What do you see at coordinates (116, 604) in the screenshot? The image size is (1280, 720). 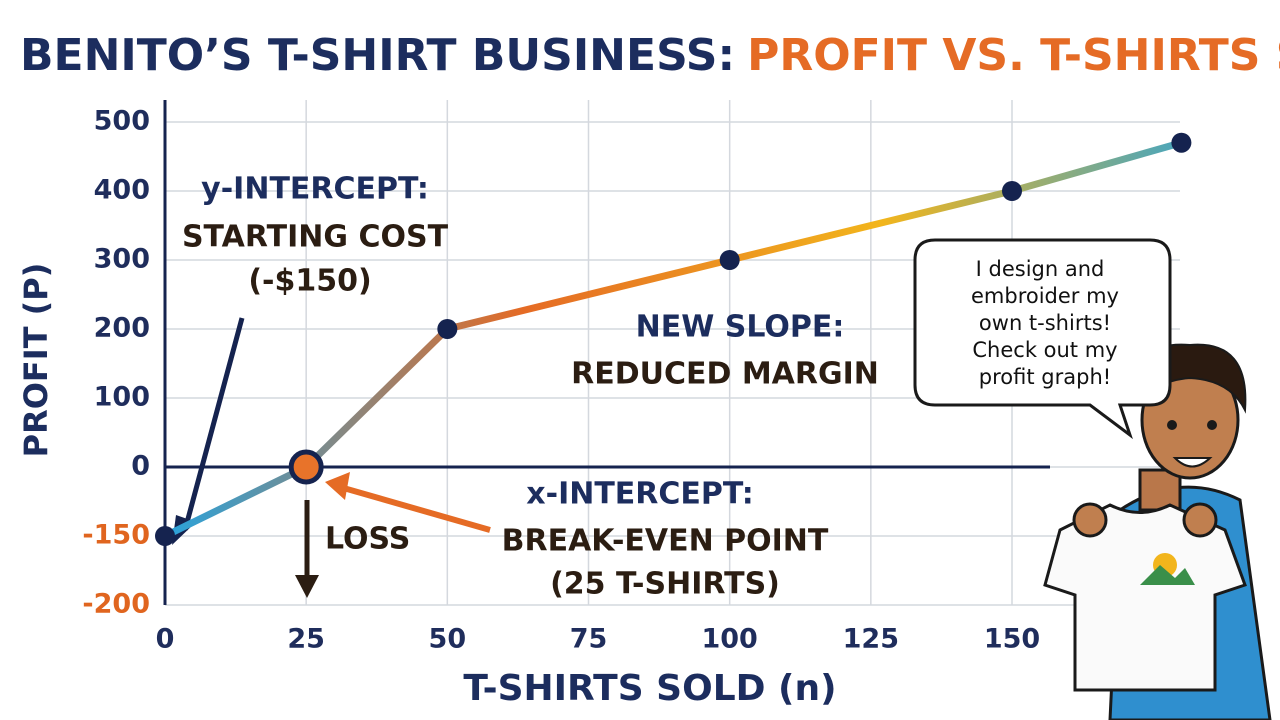 I see `y-tick-label: -200` at bounding box center [116, 604].